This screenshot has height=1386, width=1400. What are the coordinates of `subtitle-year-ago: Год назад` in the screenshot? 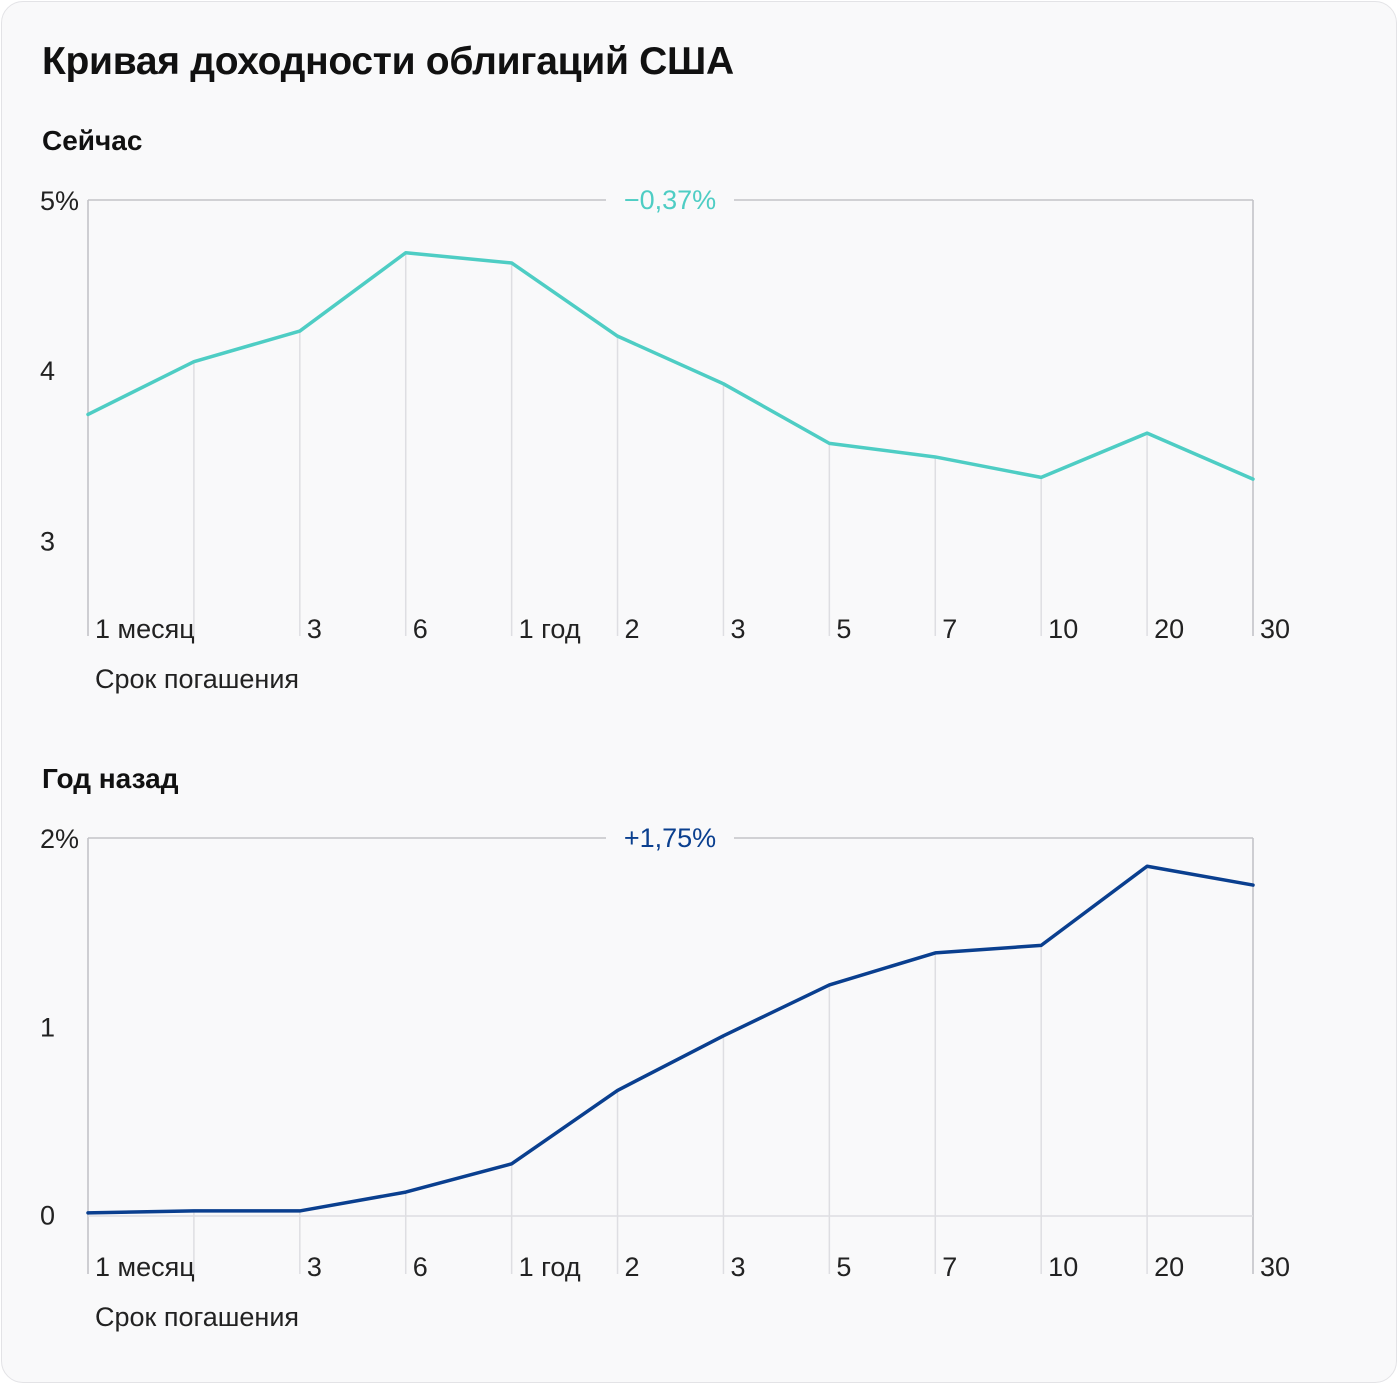 It's located at (110, 778).